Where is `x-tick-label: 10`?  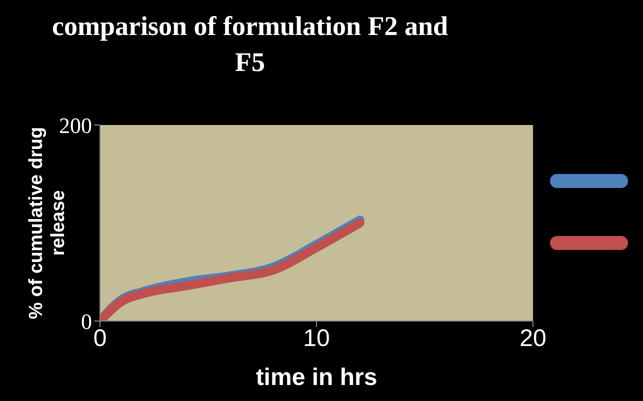
x-tick-label: 10 is located at coordinates (316, 338).